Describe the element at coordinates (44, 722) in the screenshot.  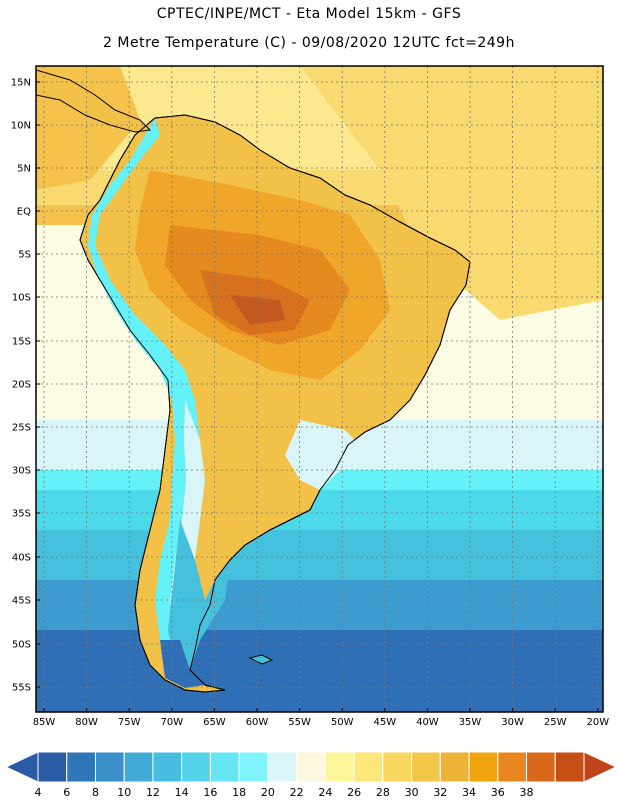
I see `lon-label: 85W` at that location.